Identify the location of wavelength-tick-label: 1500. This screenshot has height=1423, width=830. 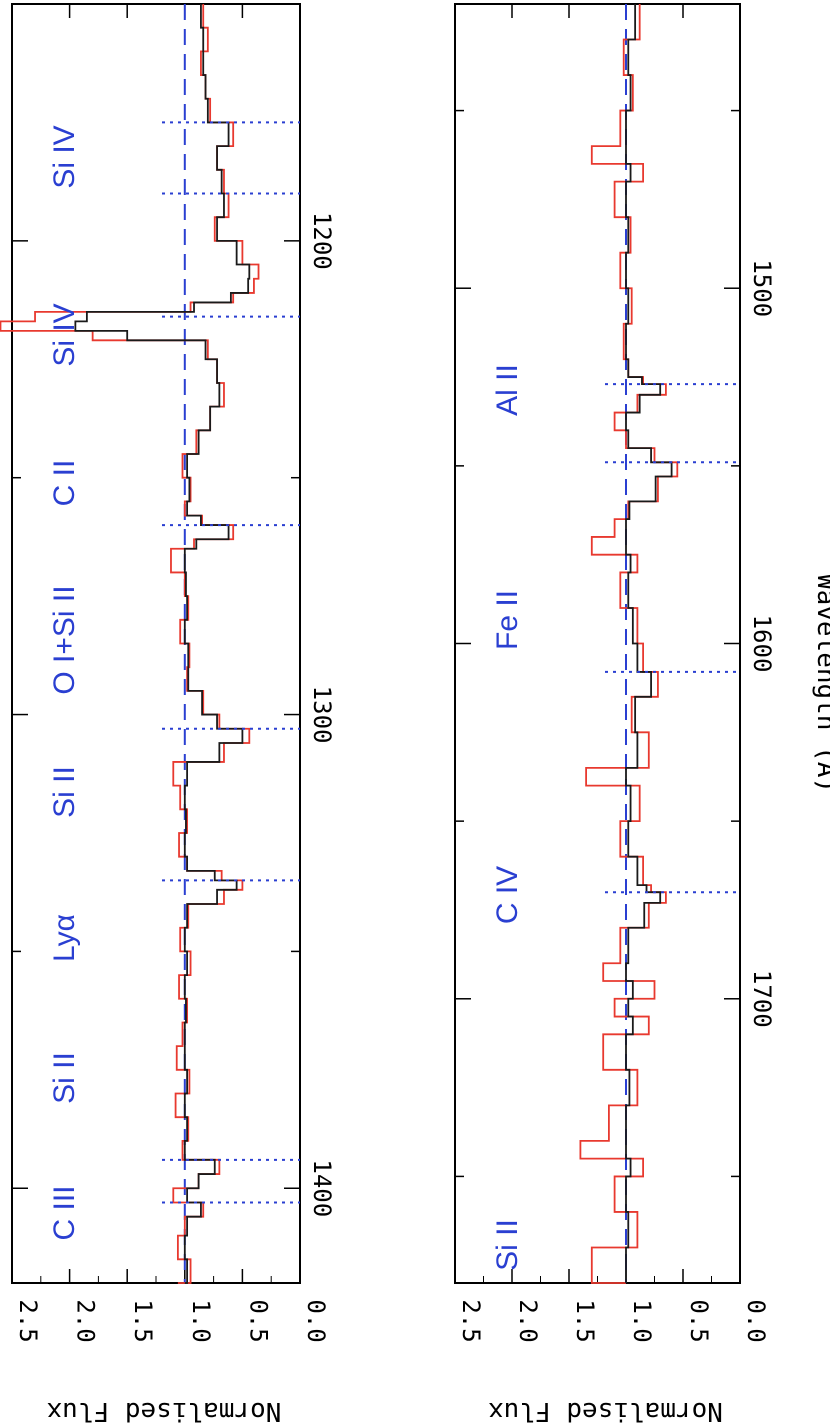
(762, 288).